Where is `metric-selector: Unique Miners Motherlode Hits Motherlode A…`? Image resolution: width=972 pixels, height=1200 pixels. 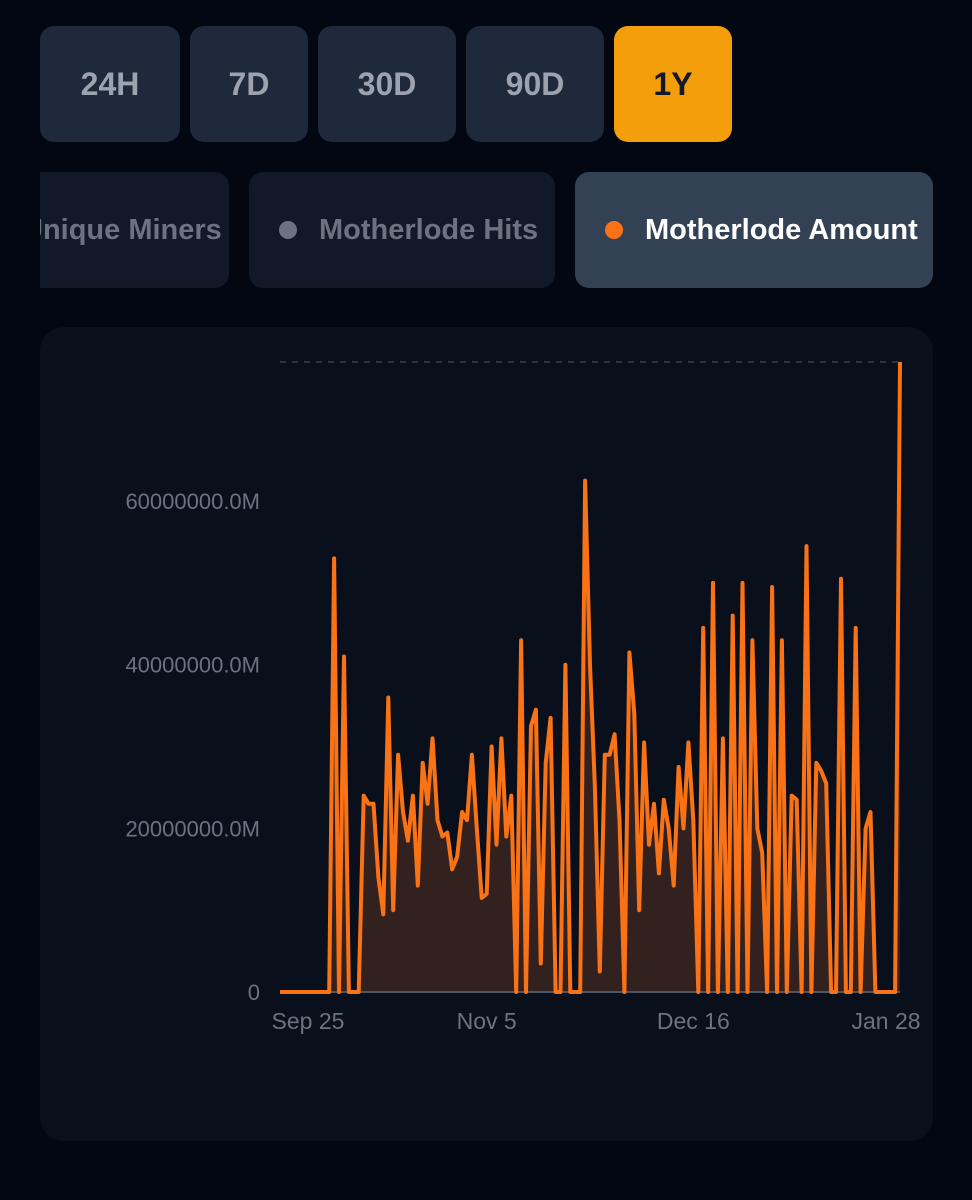 metric-selector: Unique Miners Motherlode Hits Motherlode A… is located at coordinates (490, 230).